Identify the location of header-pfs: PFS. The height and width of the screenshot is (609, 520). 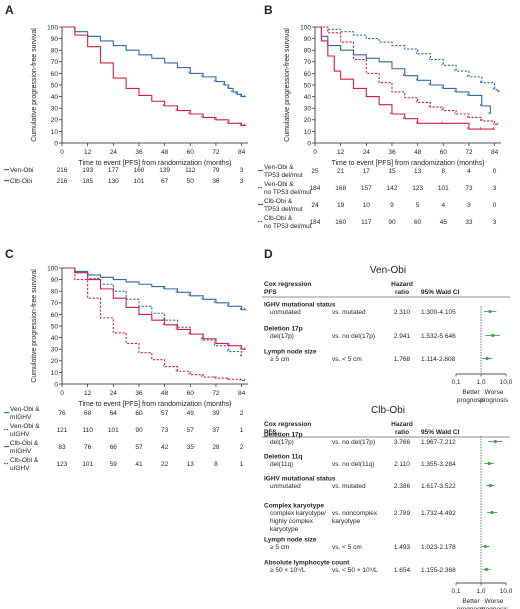
(270, 432).